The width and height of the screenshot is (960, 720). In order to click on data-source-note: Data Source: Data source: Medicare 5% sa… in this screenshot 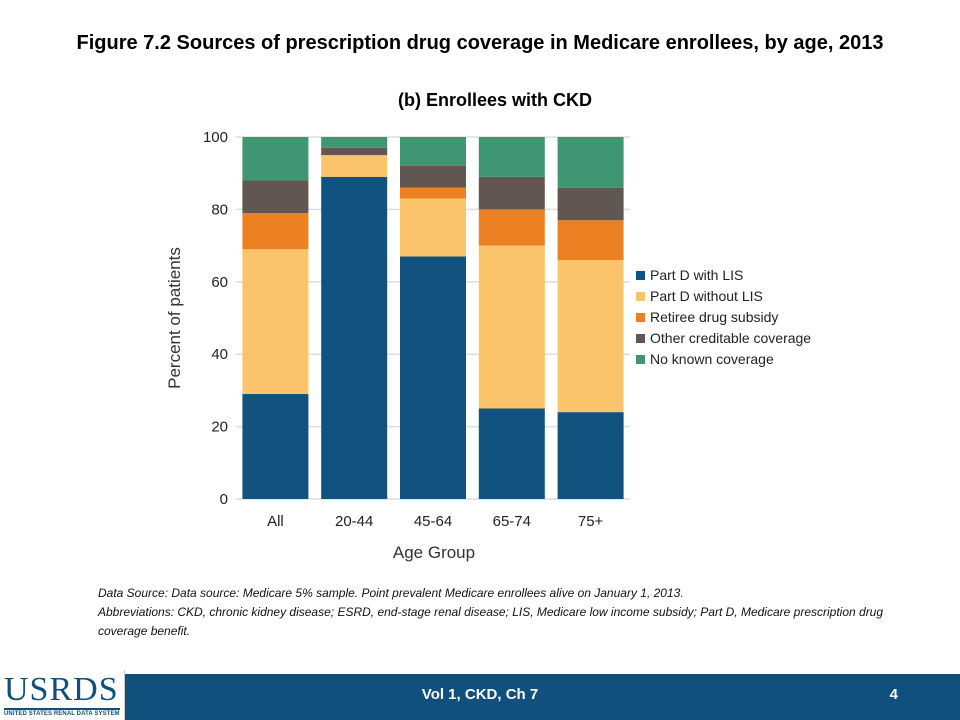, I will do `click(391, 593)`.